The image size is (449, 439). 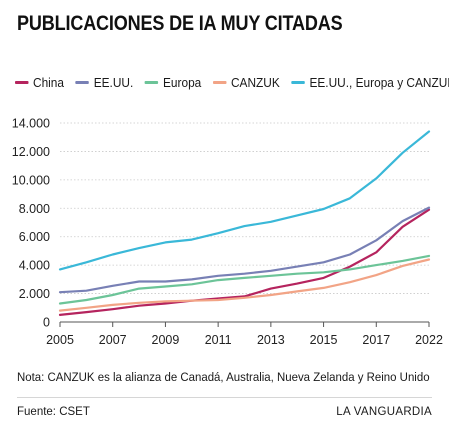 What do you see at coordinates (34, 266) in the screenshot?
I see `y-tick-label: 4.000` at bounding box center [34, 266].